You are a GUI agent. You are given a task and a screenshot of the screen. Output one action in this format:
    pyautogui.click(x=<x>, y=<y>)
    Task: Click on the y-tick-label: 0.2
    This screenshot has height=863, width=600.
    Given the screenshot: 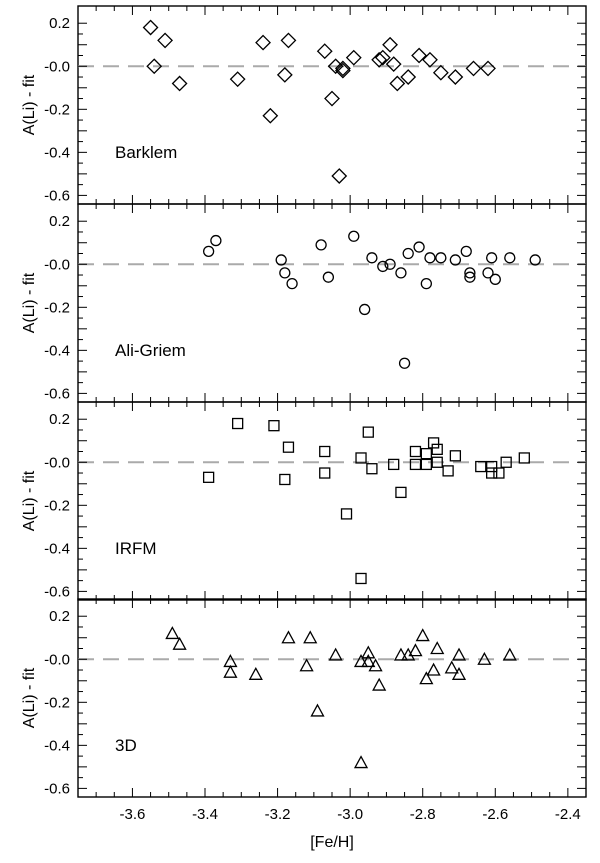 What is the action you would take?
    pyautogui.click(x=59, y=616)
    